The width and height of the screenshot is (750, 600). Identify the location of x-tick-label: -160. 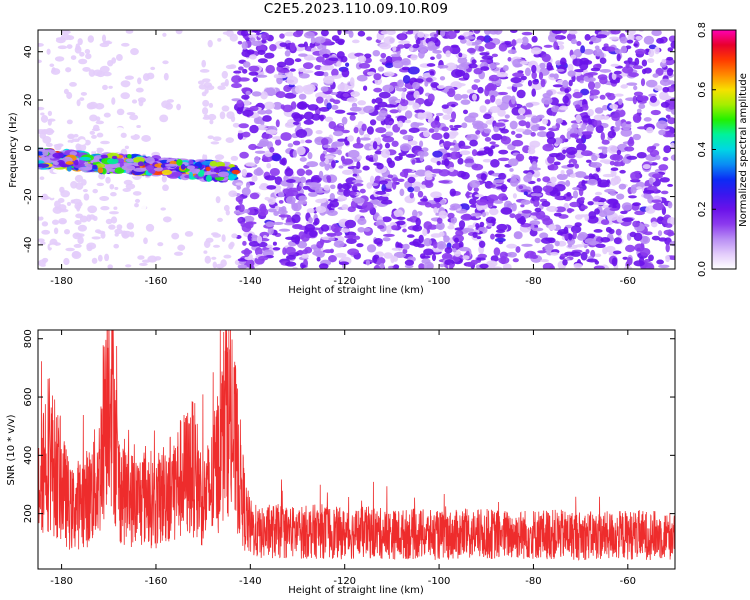
(156, 281).